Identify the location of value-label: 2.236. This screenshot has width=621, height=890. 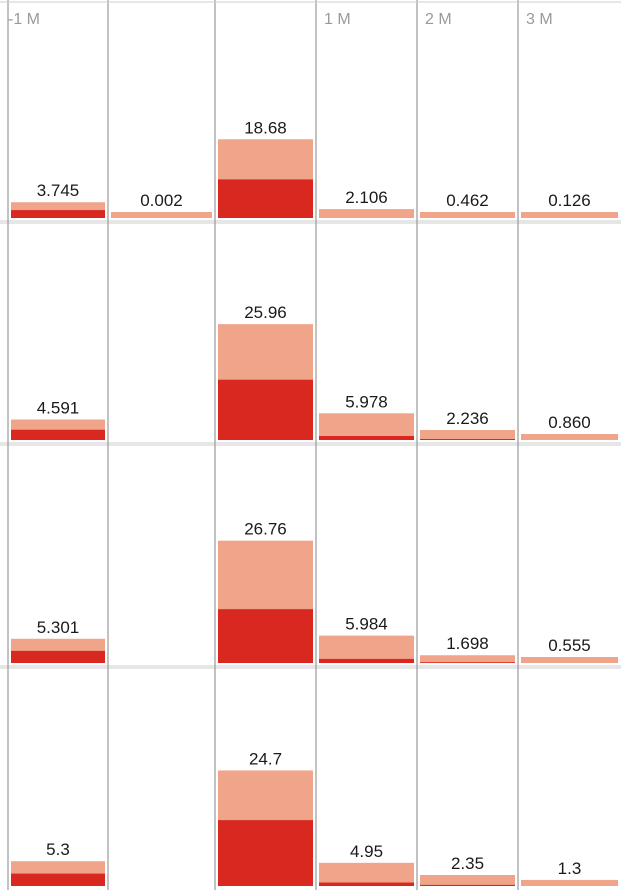
(467, 418).